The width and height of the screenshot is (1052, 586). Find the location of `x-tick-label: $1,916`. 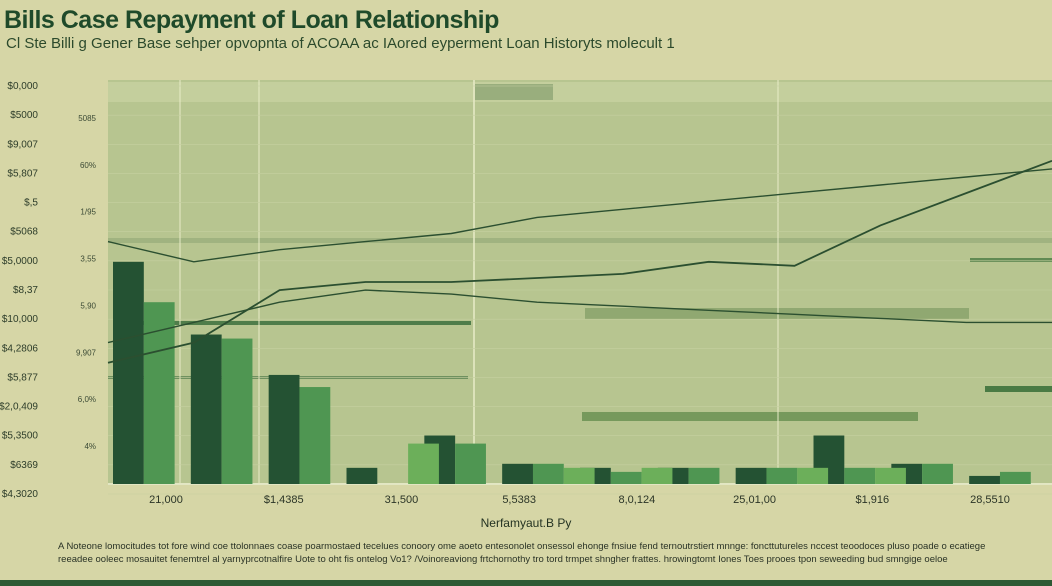

x-tick-label: $1,916 is located at coordinates (872, 500).